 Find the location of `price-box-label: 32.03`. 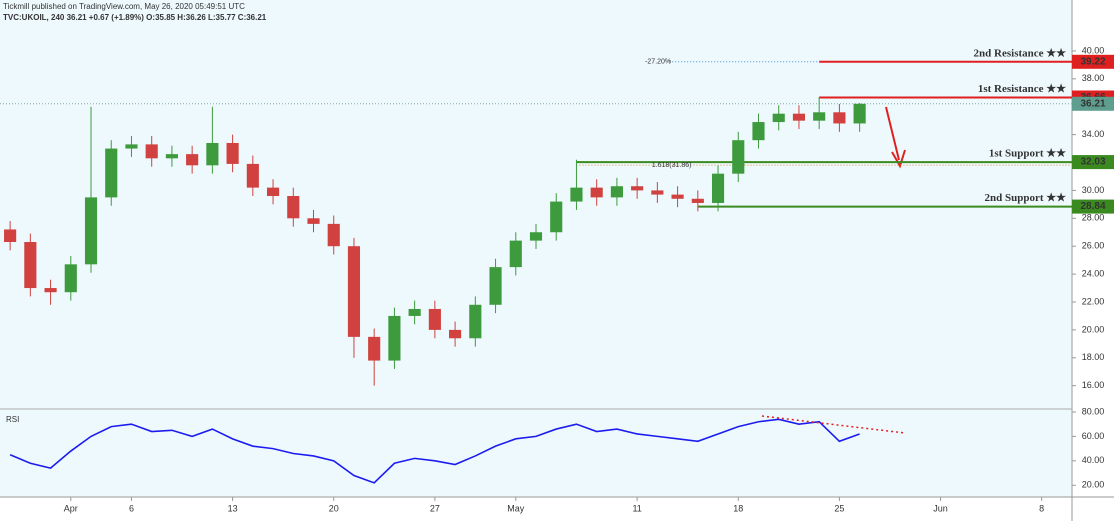

price-box-label: 32.03 is located at coordinates (1092, 162).